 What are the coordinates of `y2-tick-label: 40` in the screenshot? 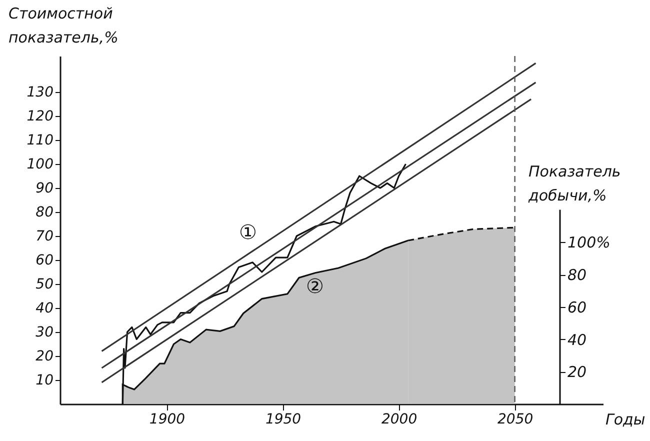 It's located at (577, 339).